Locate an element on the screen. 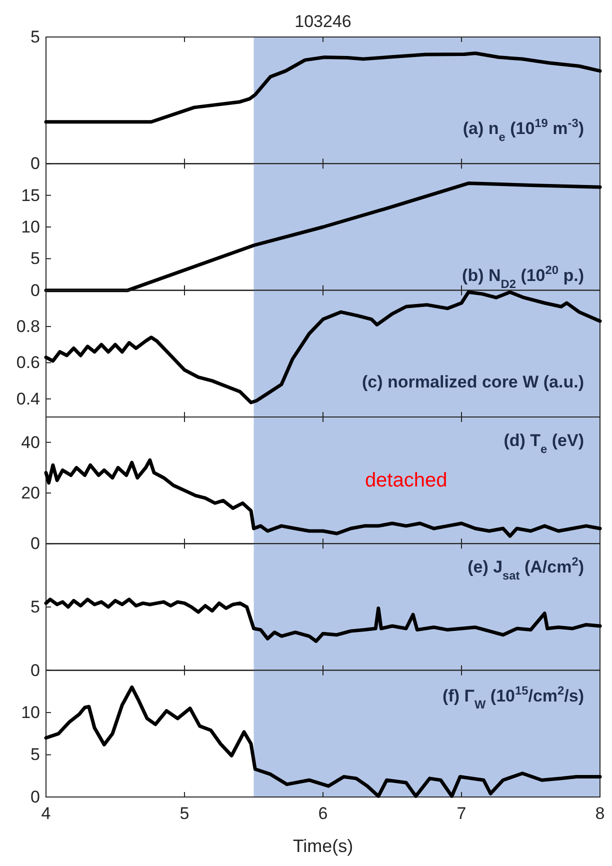  x-tick-label: 8 is located at coordinates (600, 814).